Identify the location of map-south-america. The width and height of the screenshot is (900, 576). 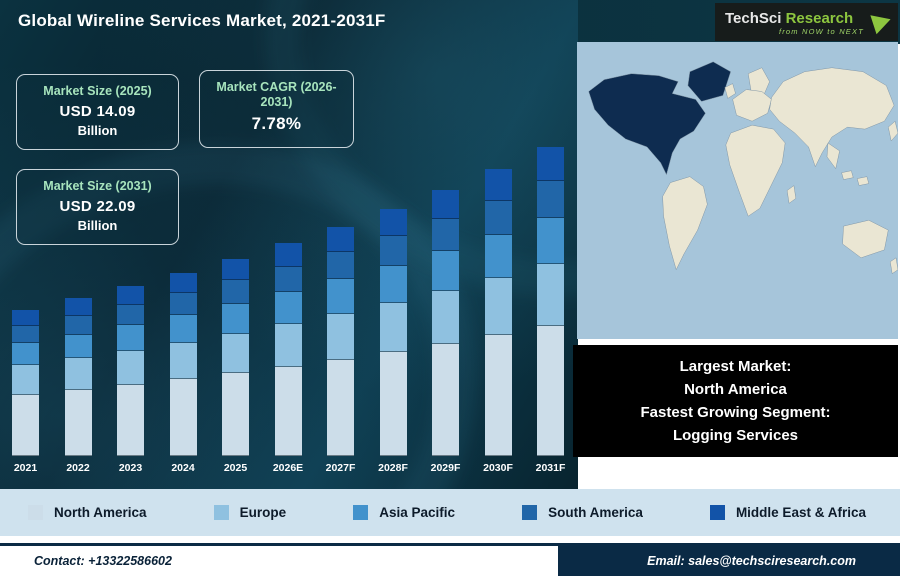
(685, 223).